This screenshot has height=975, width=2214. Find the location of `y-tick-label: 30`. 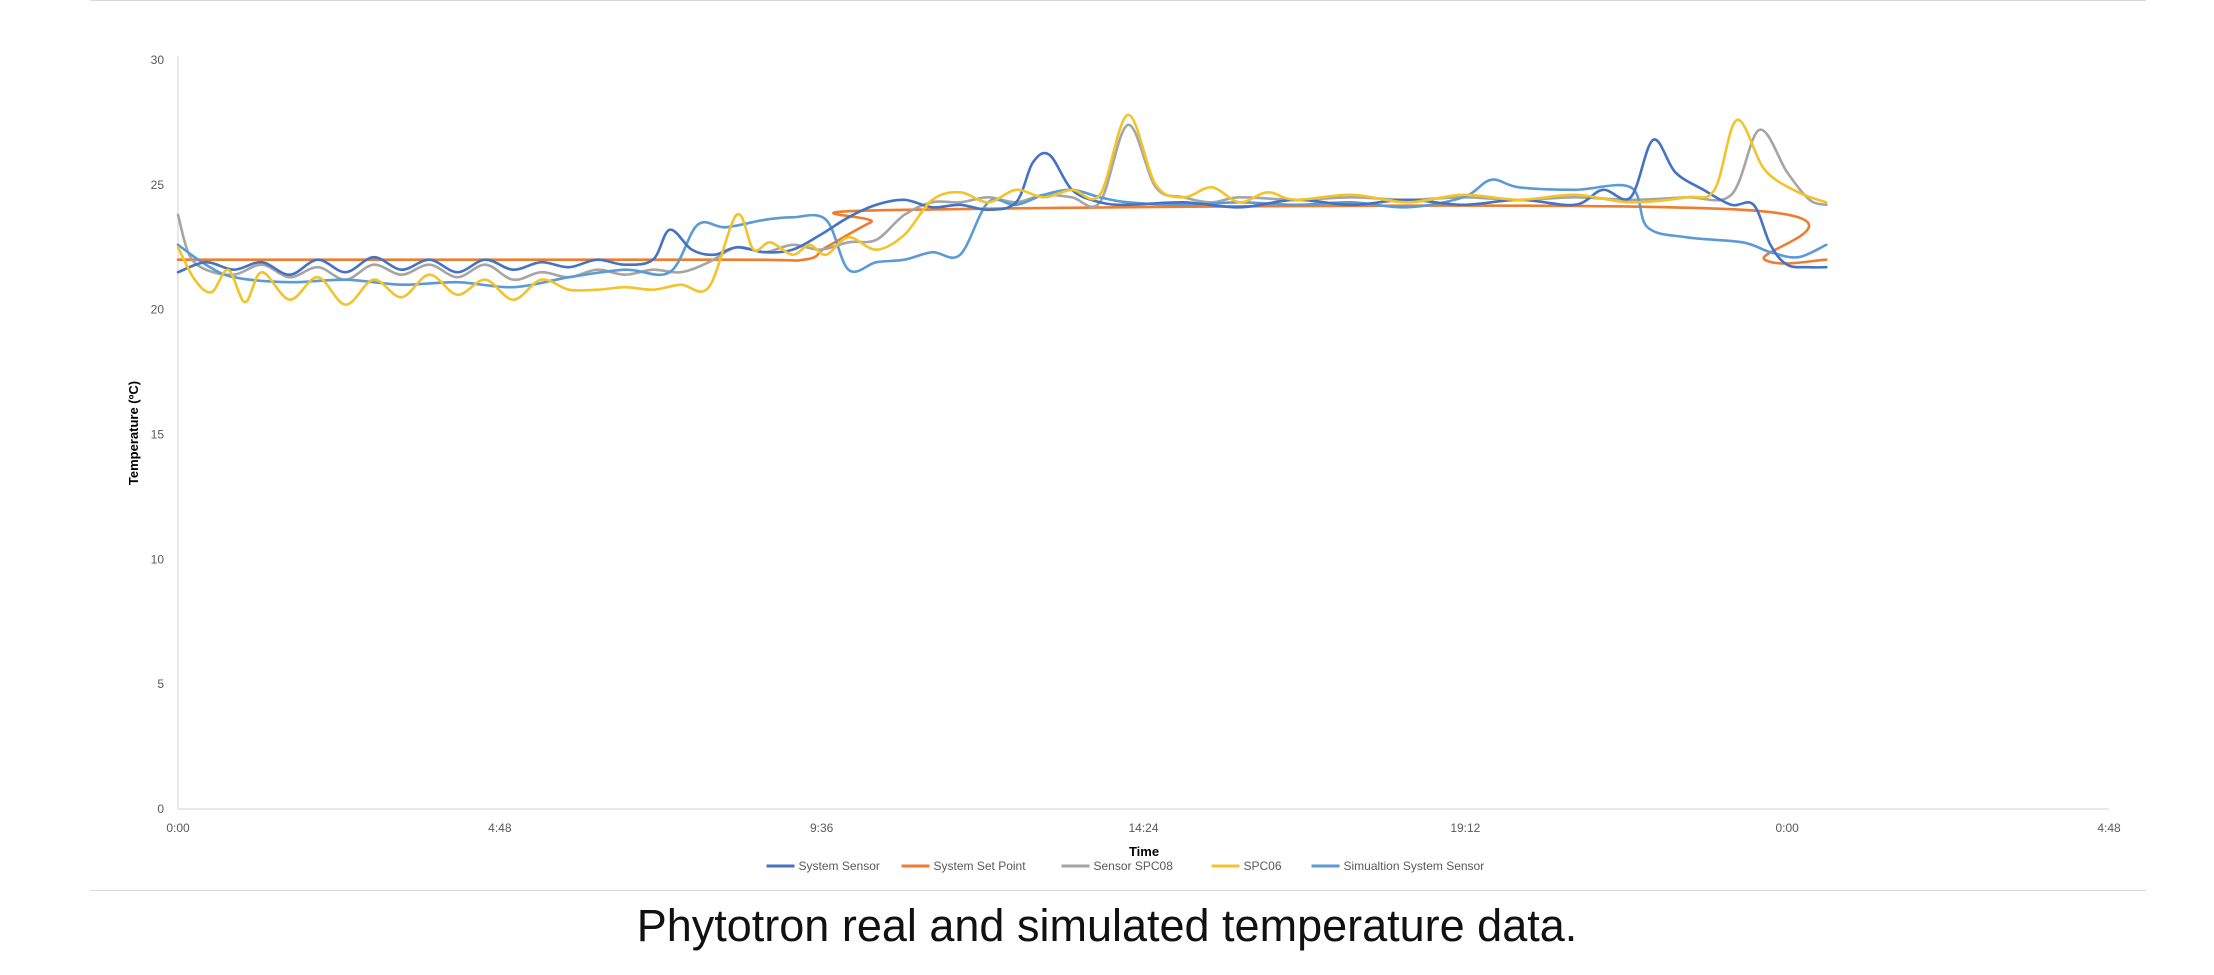

y-tick-label: 30 is located at coordinates (158, 60).